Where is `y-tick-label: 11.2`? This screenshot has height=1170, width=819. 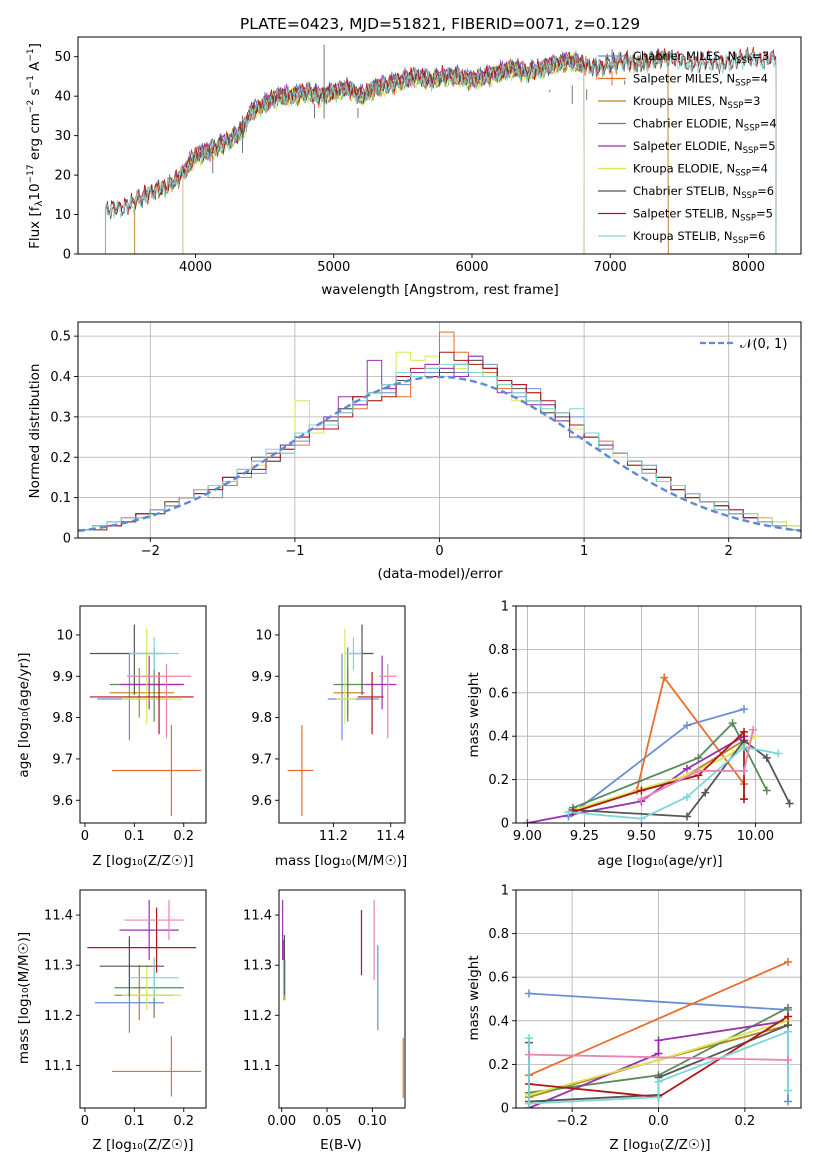
y-tick-label: 11.2 is located at coordinates (257, 1016).